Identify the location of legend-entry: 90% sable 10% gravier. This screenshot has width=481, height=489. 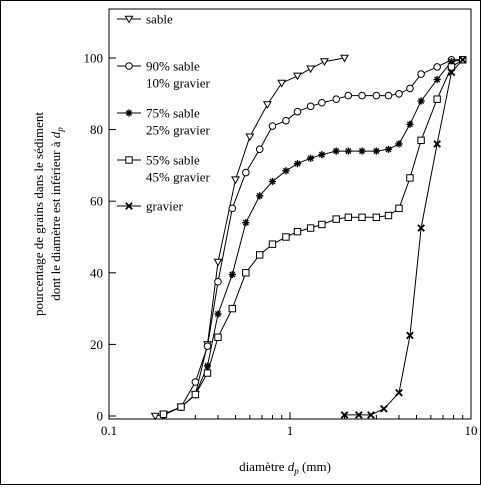
(164, 75).